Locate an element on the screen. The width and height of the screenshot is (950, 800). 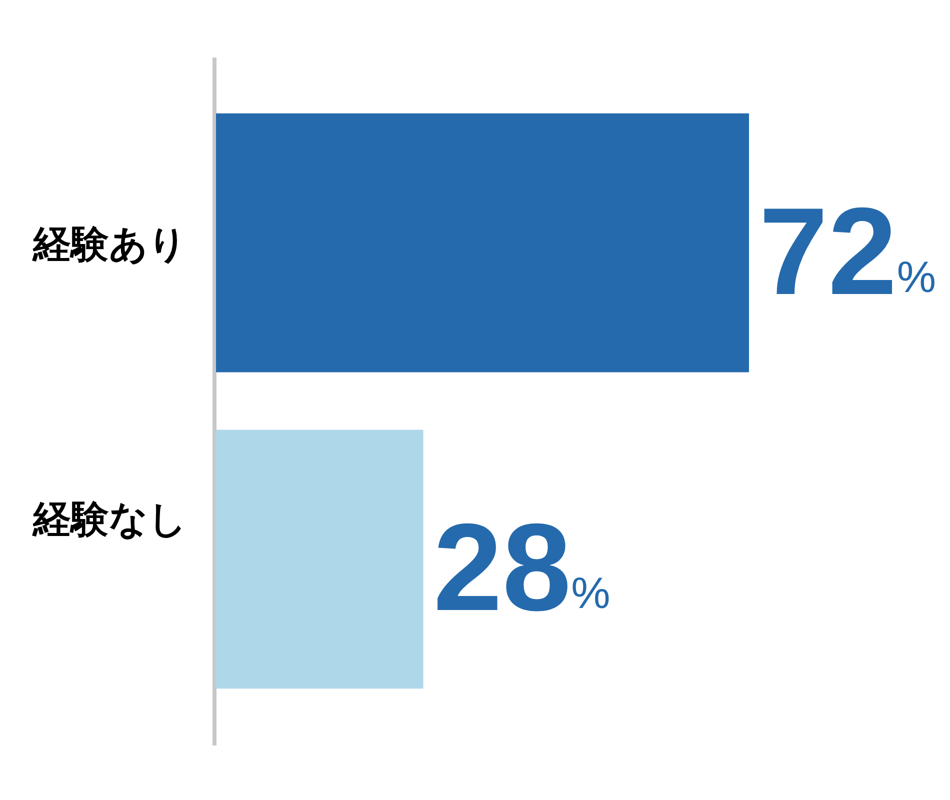
data-label: 72% is located at coordinates (847, 251).